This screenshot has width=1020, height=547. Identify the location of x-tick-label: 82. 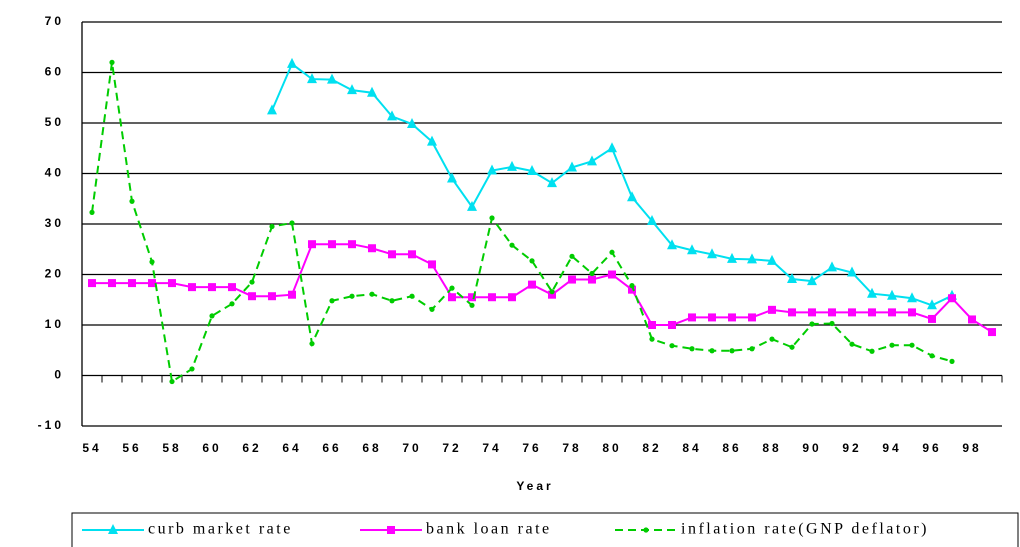
(651, 448).